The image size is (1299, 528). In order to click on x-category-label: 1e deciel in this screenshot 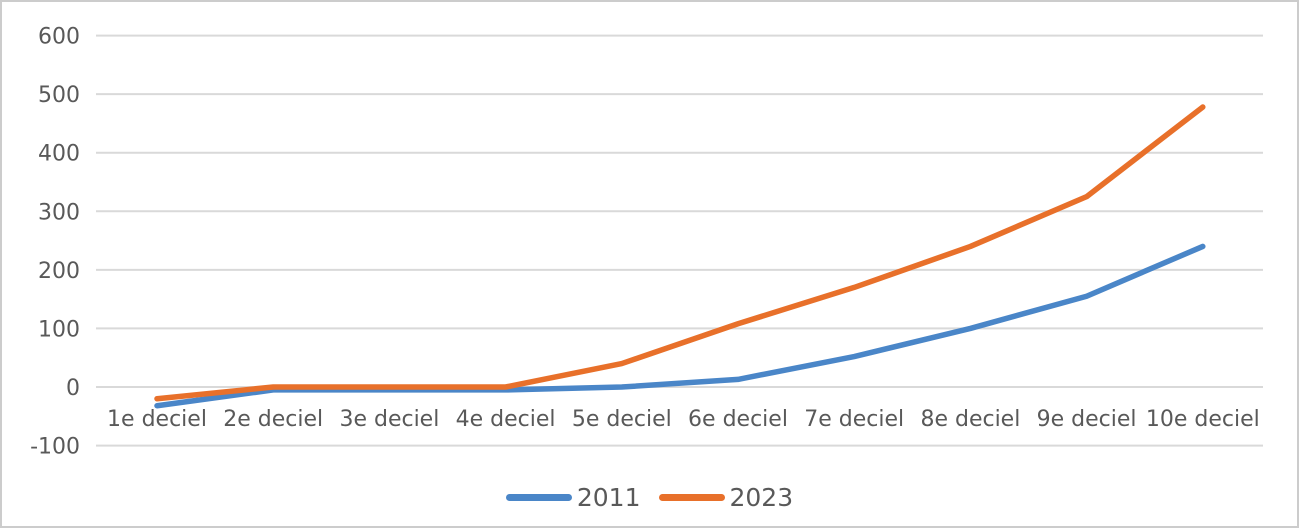, I will do `click(157, 419)`.